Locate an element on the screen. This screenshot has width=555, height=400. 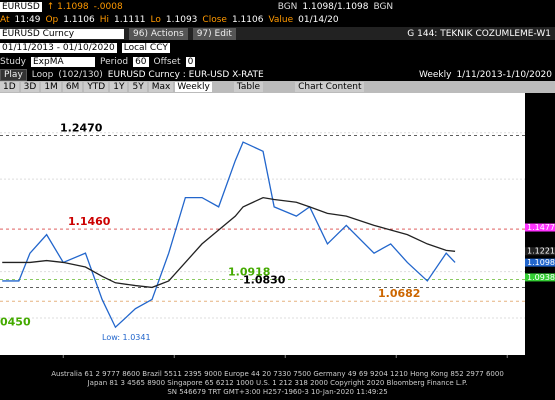
offset-label: Offset is located at coordinates (167, 61).